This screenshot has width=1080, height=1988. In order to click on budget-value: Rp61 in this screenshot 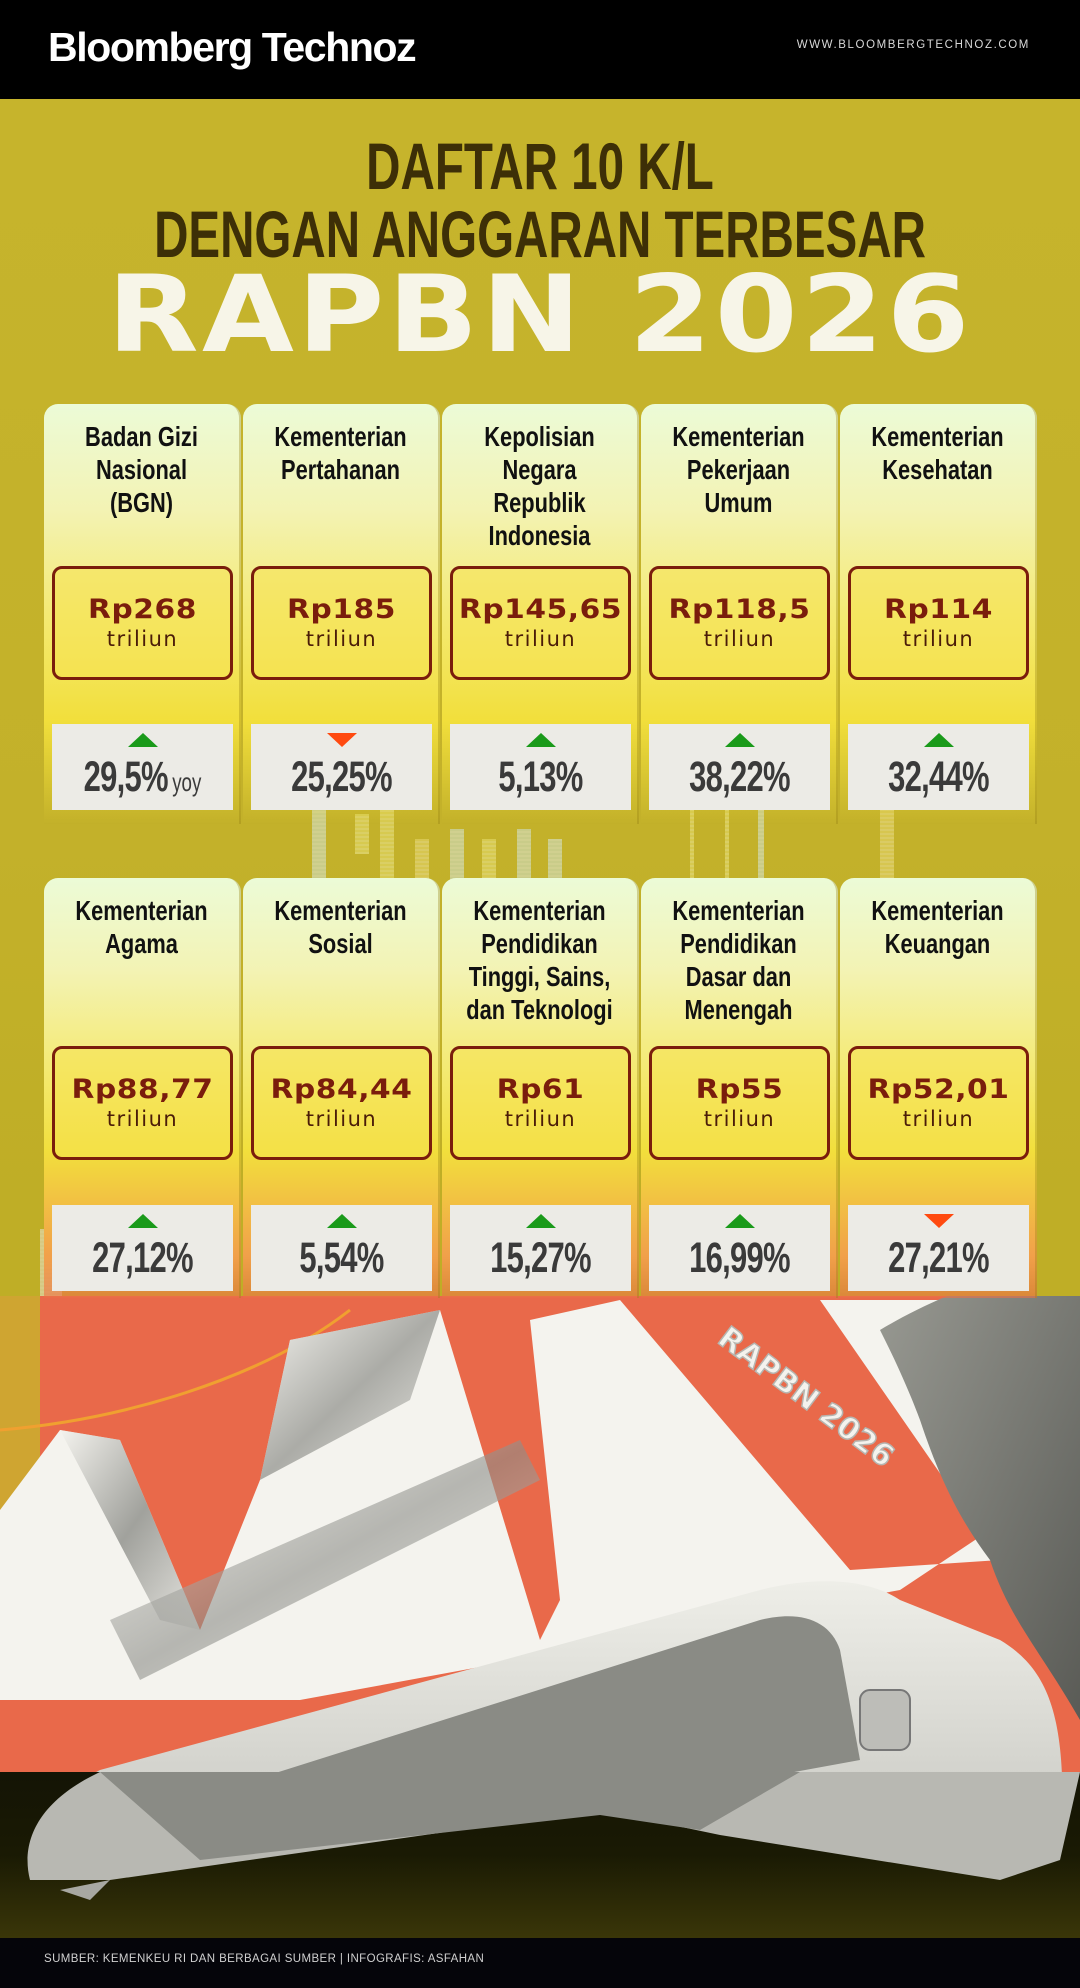, I will do `click(540, 1089)`.